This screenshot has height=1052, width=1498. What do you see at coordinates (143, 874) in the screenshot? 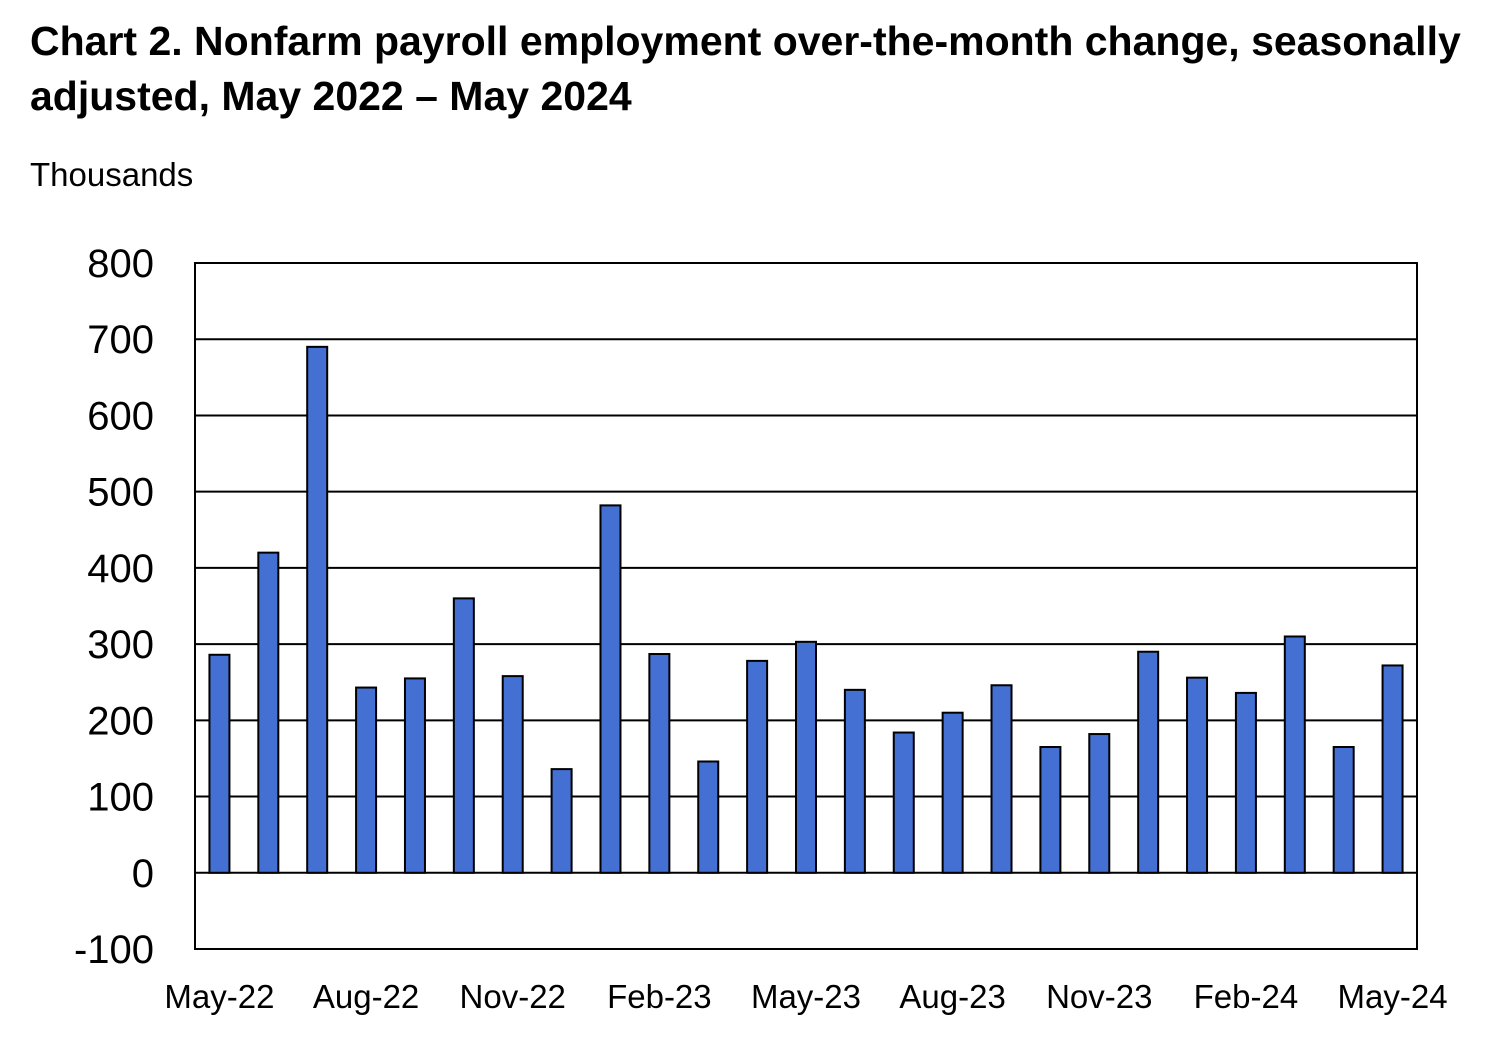
I see `y-tick-label: 0` at bounding box center [143, 874].